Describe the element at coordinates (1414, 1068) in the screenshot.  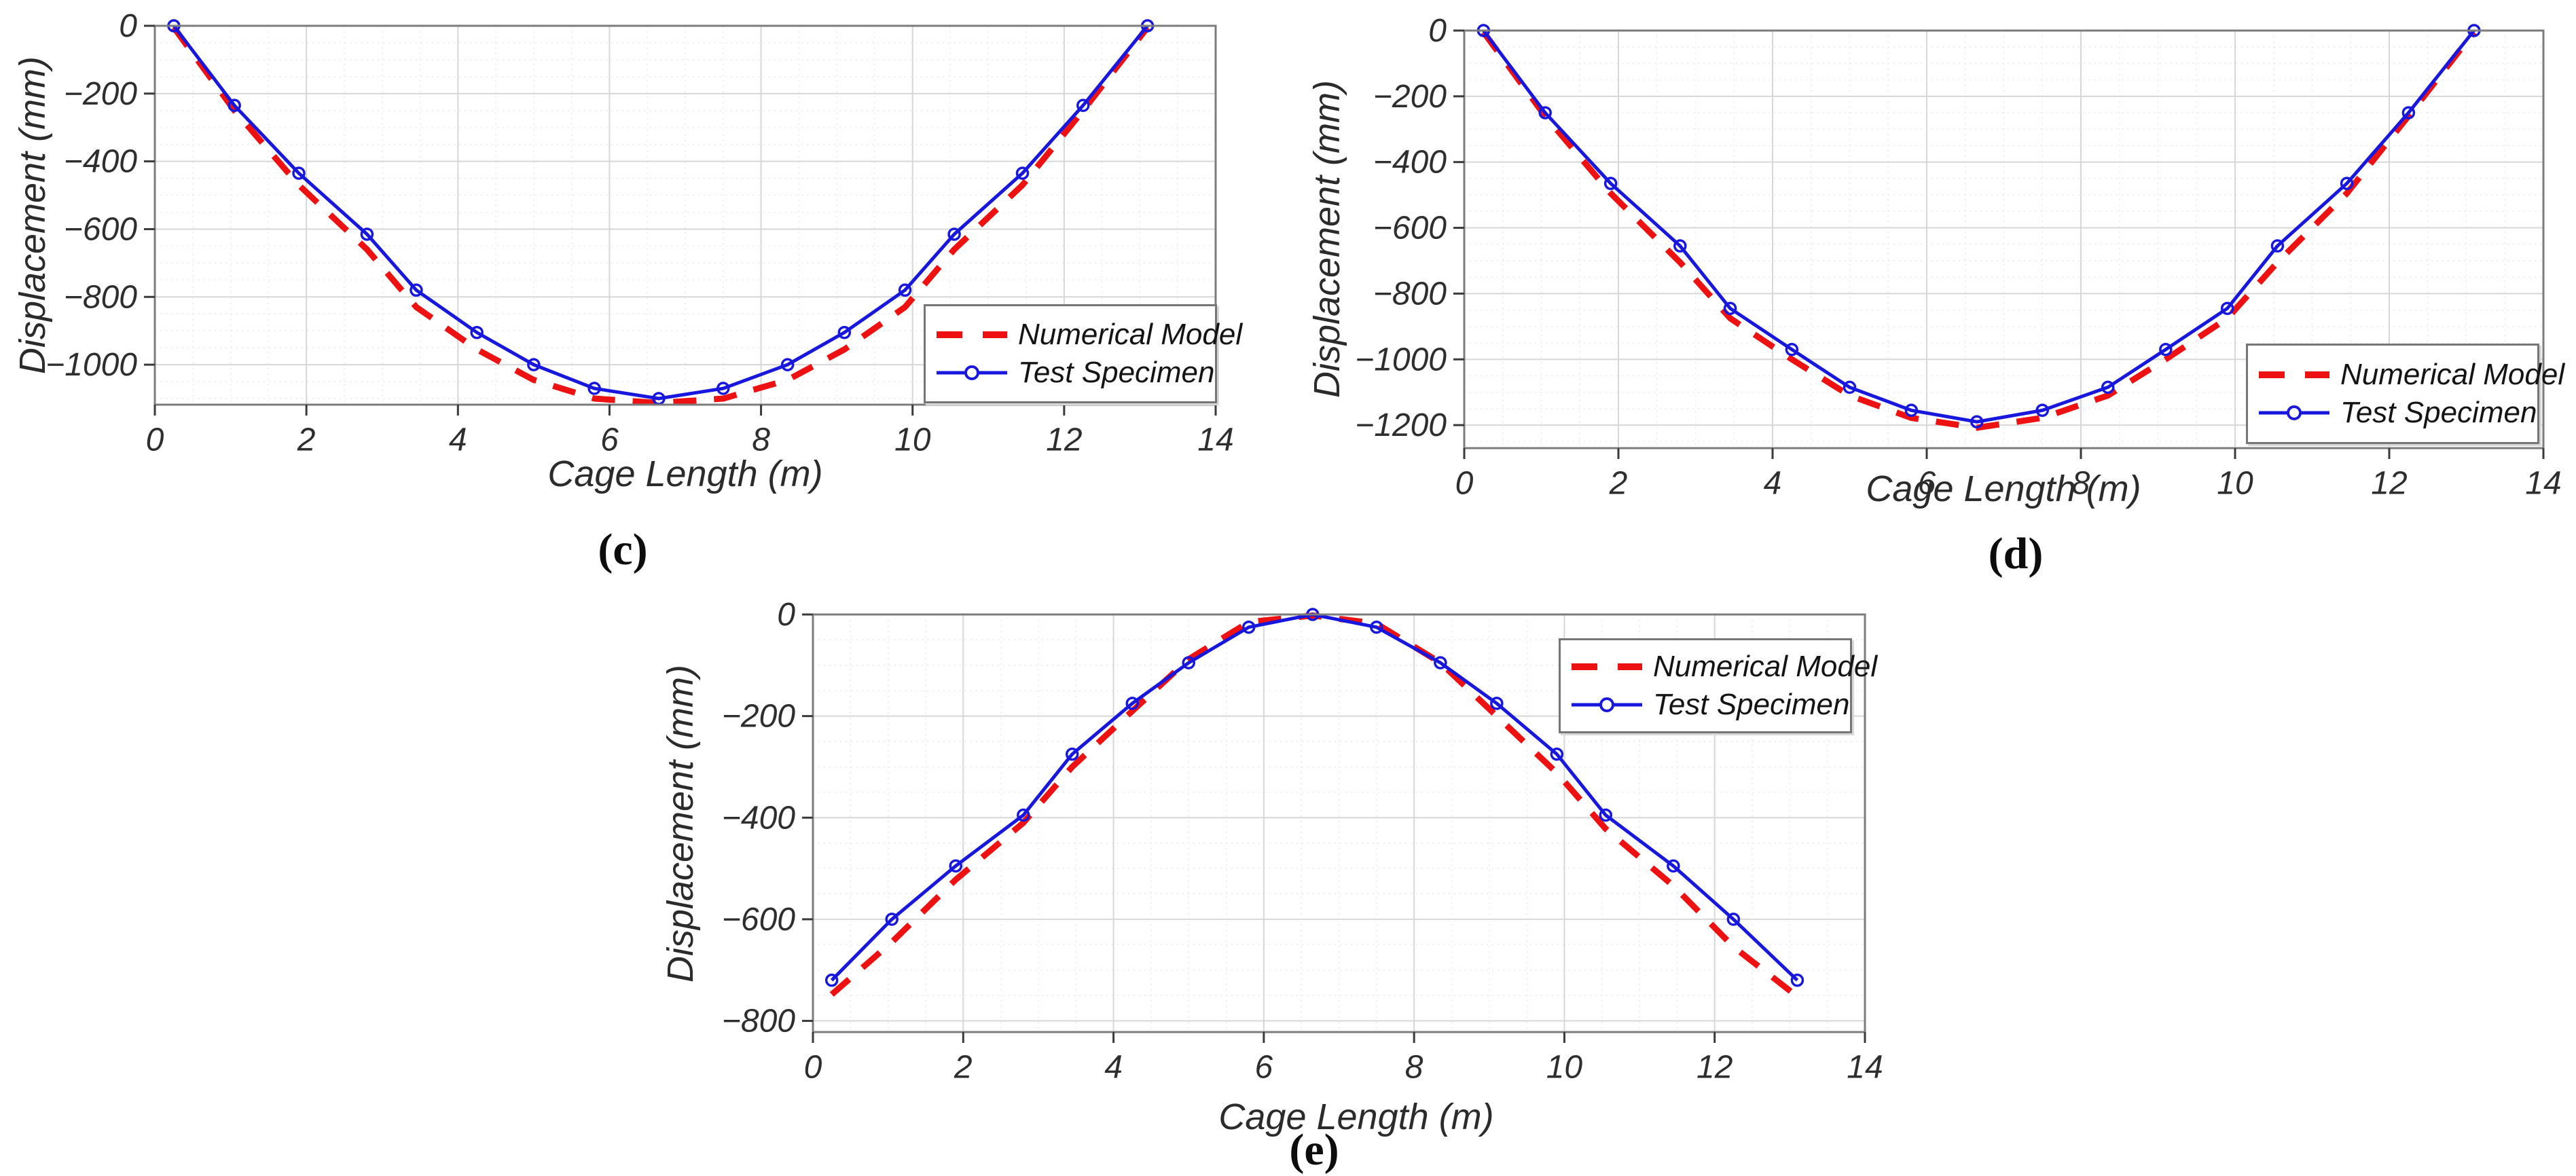
I see `x-tick-label: 8` at that location.